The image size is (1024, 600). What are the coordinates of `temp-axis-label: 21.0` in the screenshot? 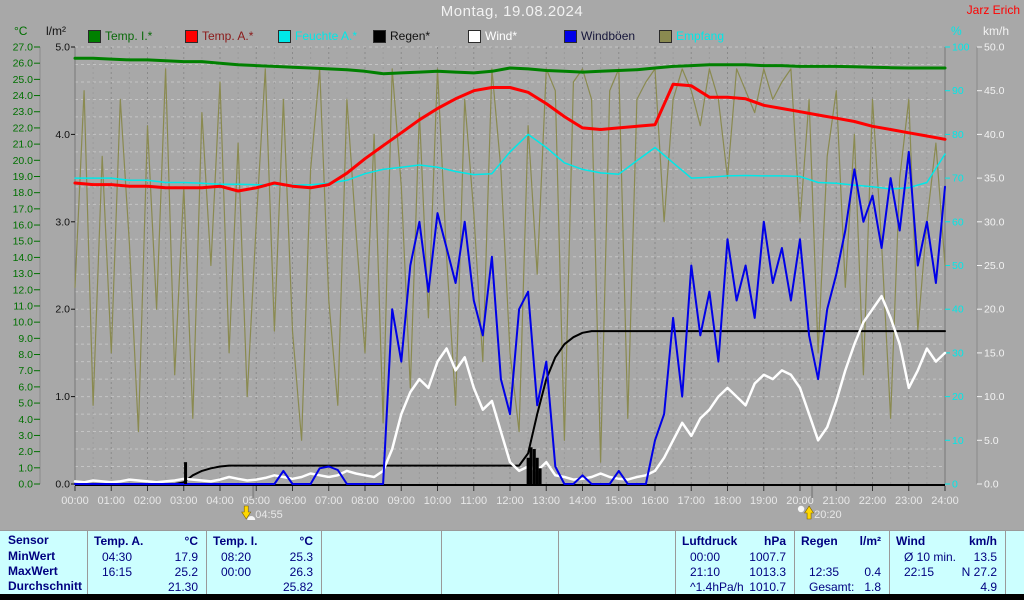 It's located at (23, 145).